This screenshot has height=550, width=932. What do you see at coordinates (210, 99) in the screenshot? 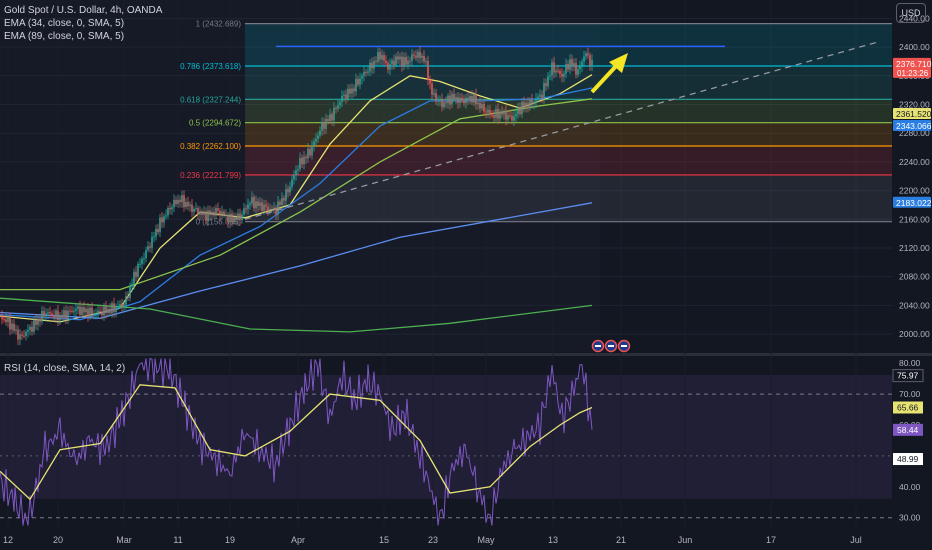
I see `fib-level-label: 0.618 (2327.244)` at bounding box center [210, 99].